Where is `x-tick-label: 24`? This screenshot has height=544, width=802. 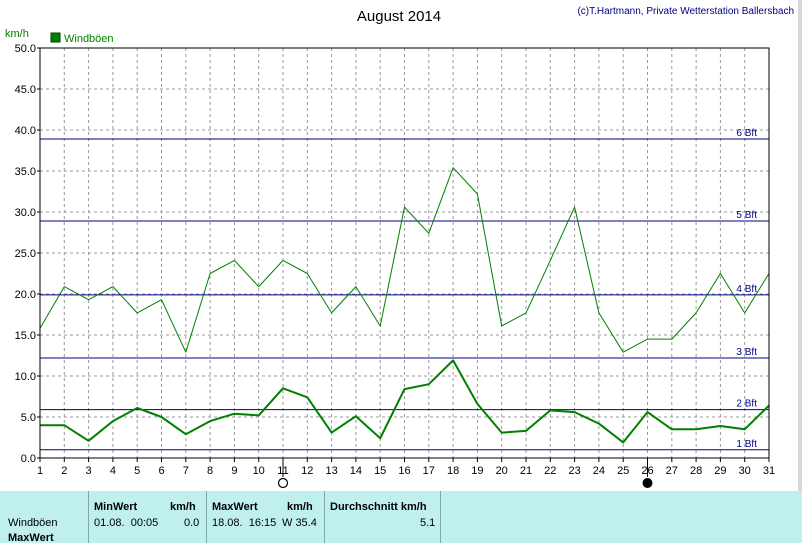
x-tick-label: 24 is located at coordinates (599, 471).